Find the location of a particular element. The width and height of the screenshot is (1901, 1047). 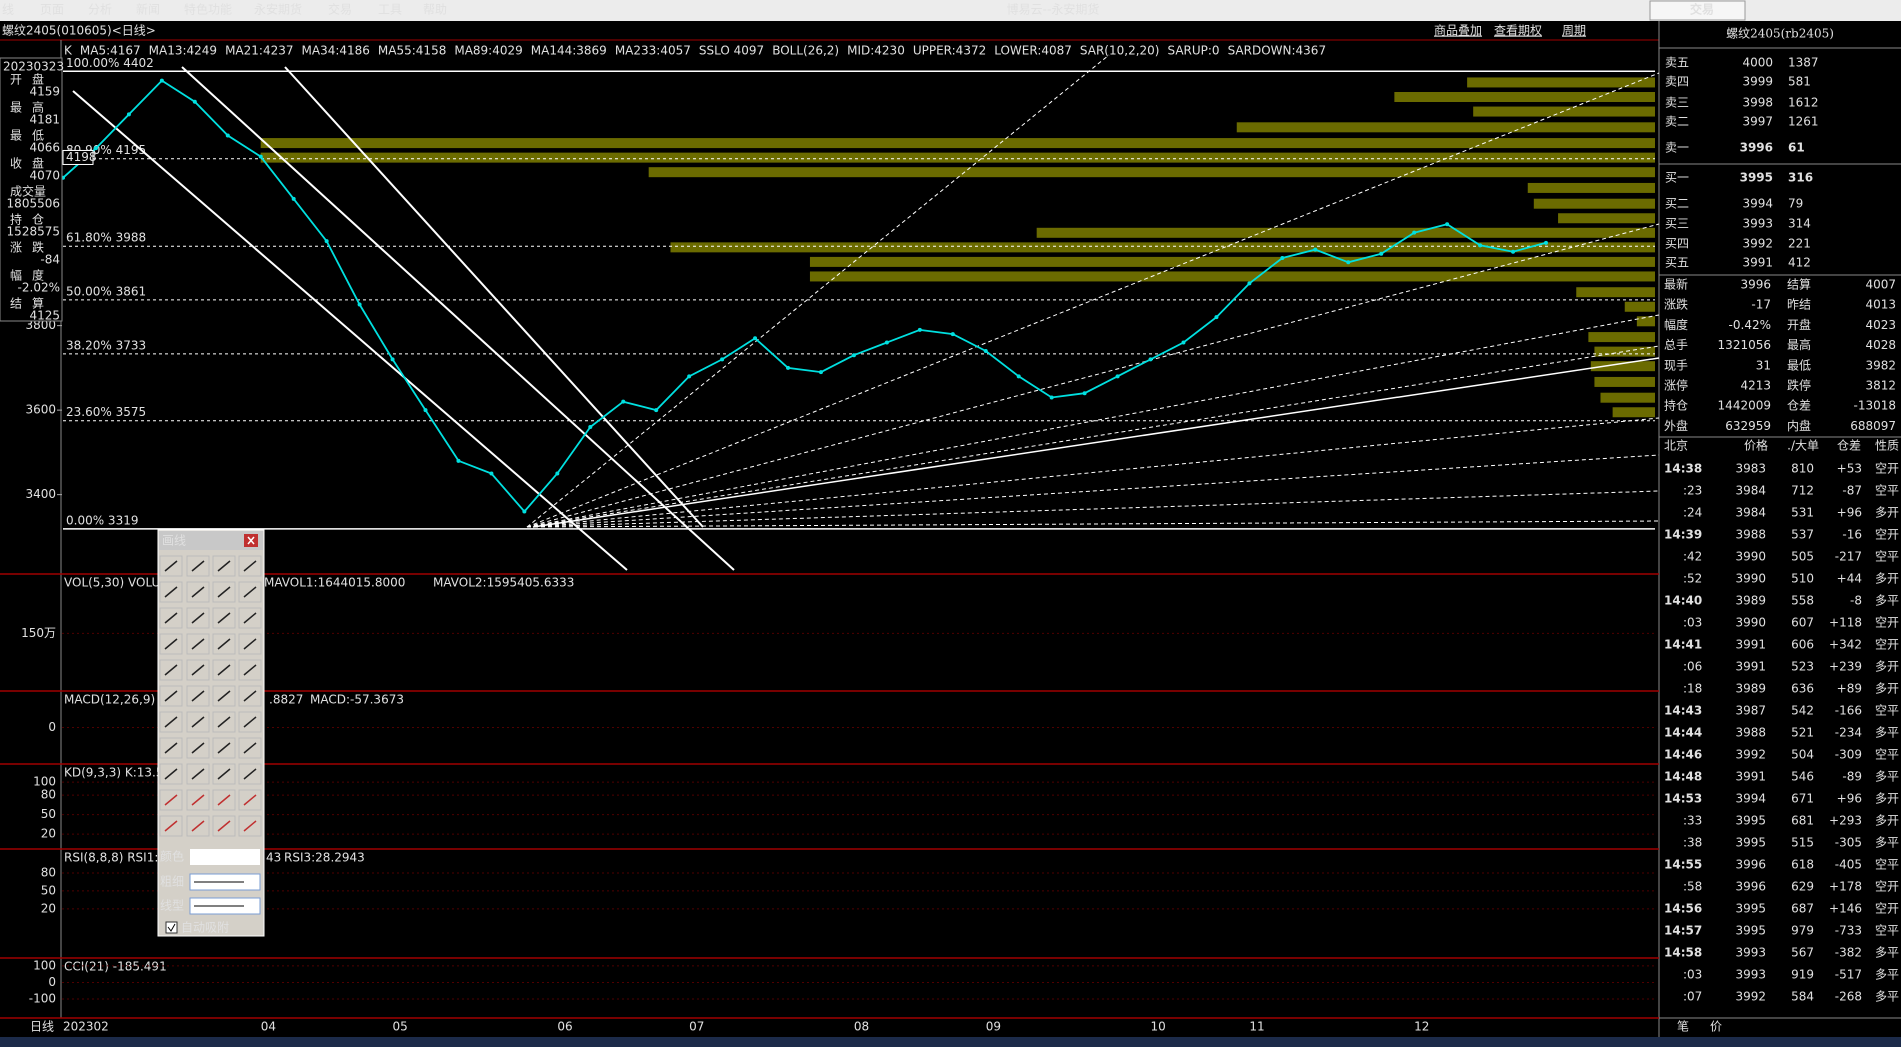

tick-cell: 多开 is located at coordinates (1887, 821).